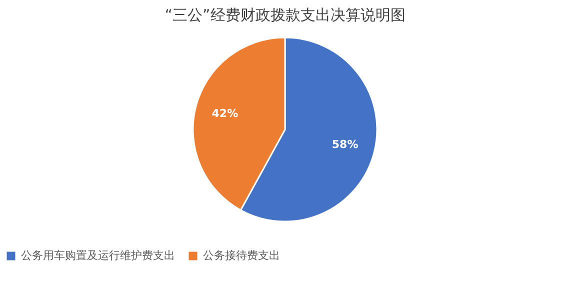 This screenshot has height=290, width=587. Describe the element at coordinates (345, 144) in the screenshot. I see `data-label: 58%` at that location.